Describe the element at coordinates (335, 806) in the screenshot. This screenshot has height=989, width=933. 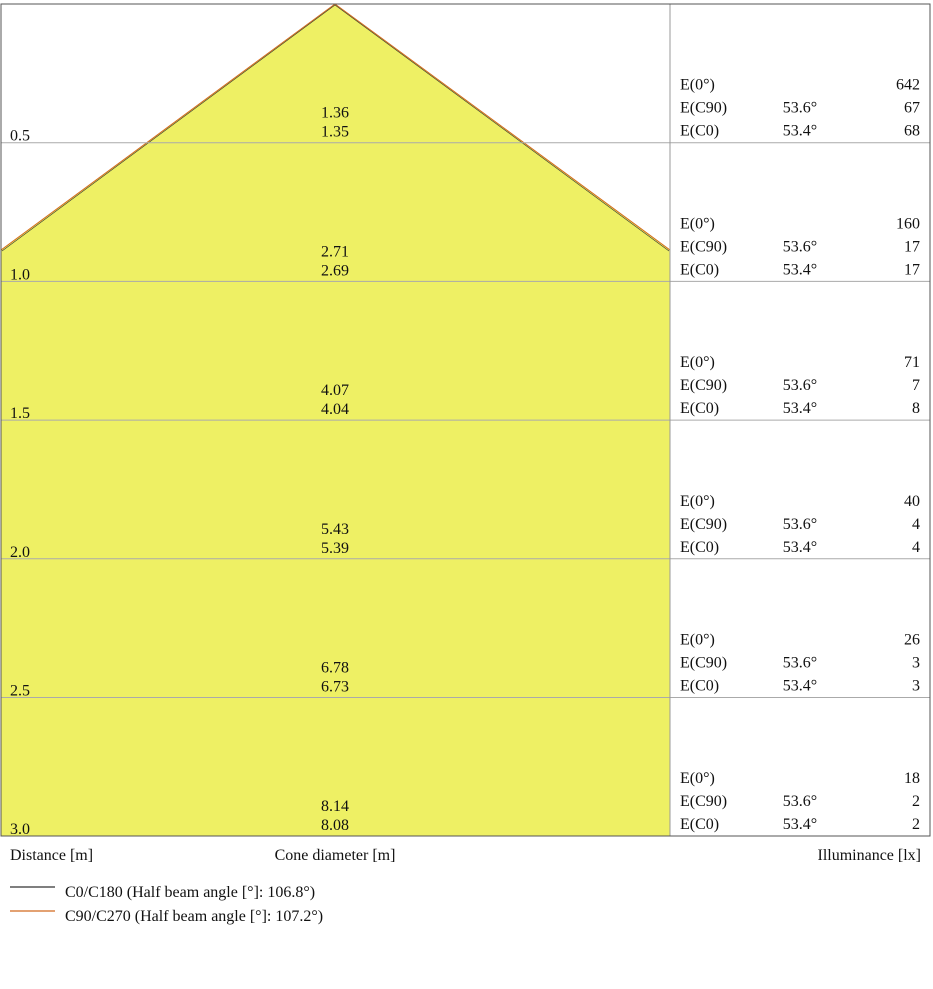
I see `diameter: 8.14` at that location.